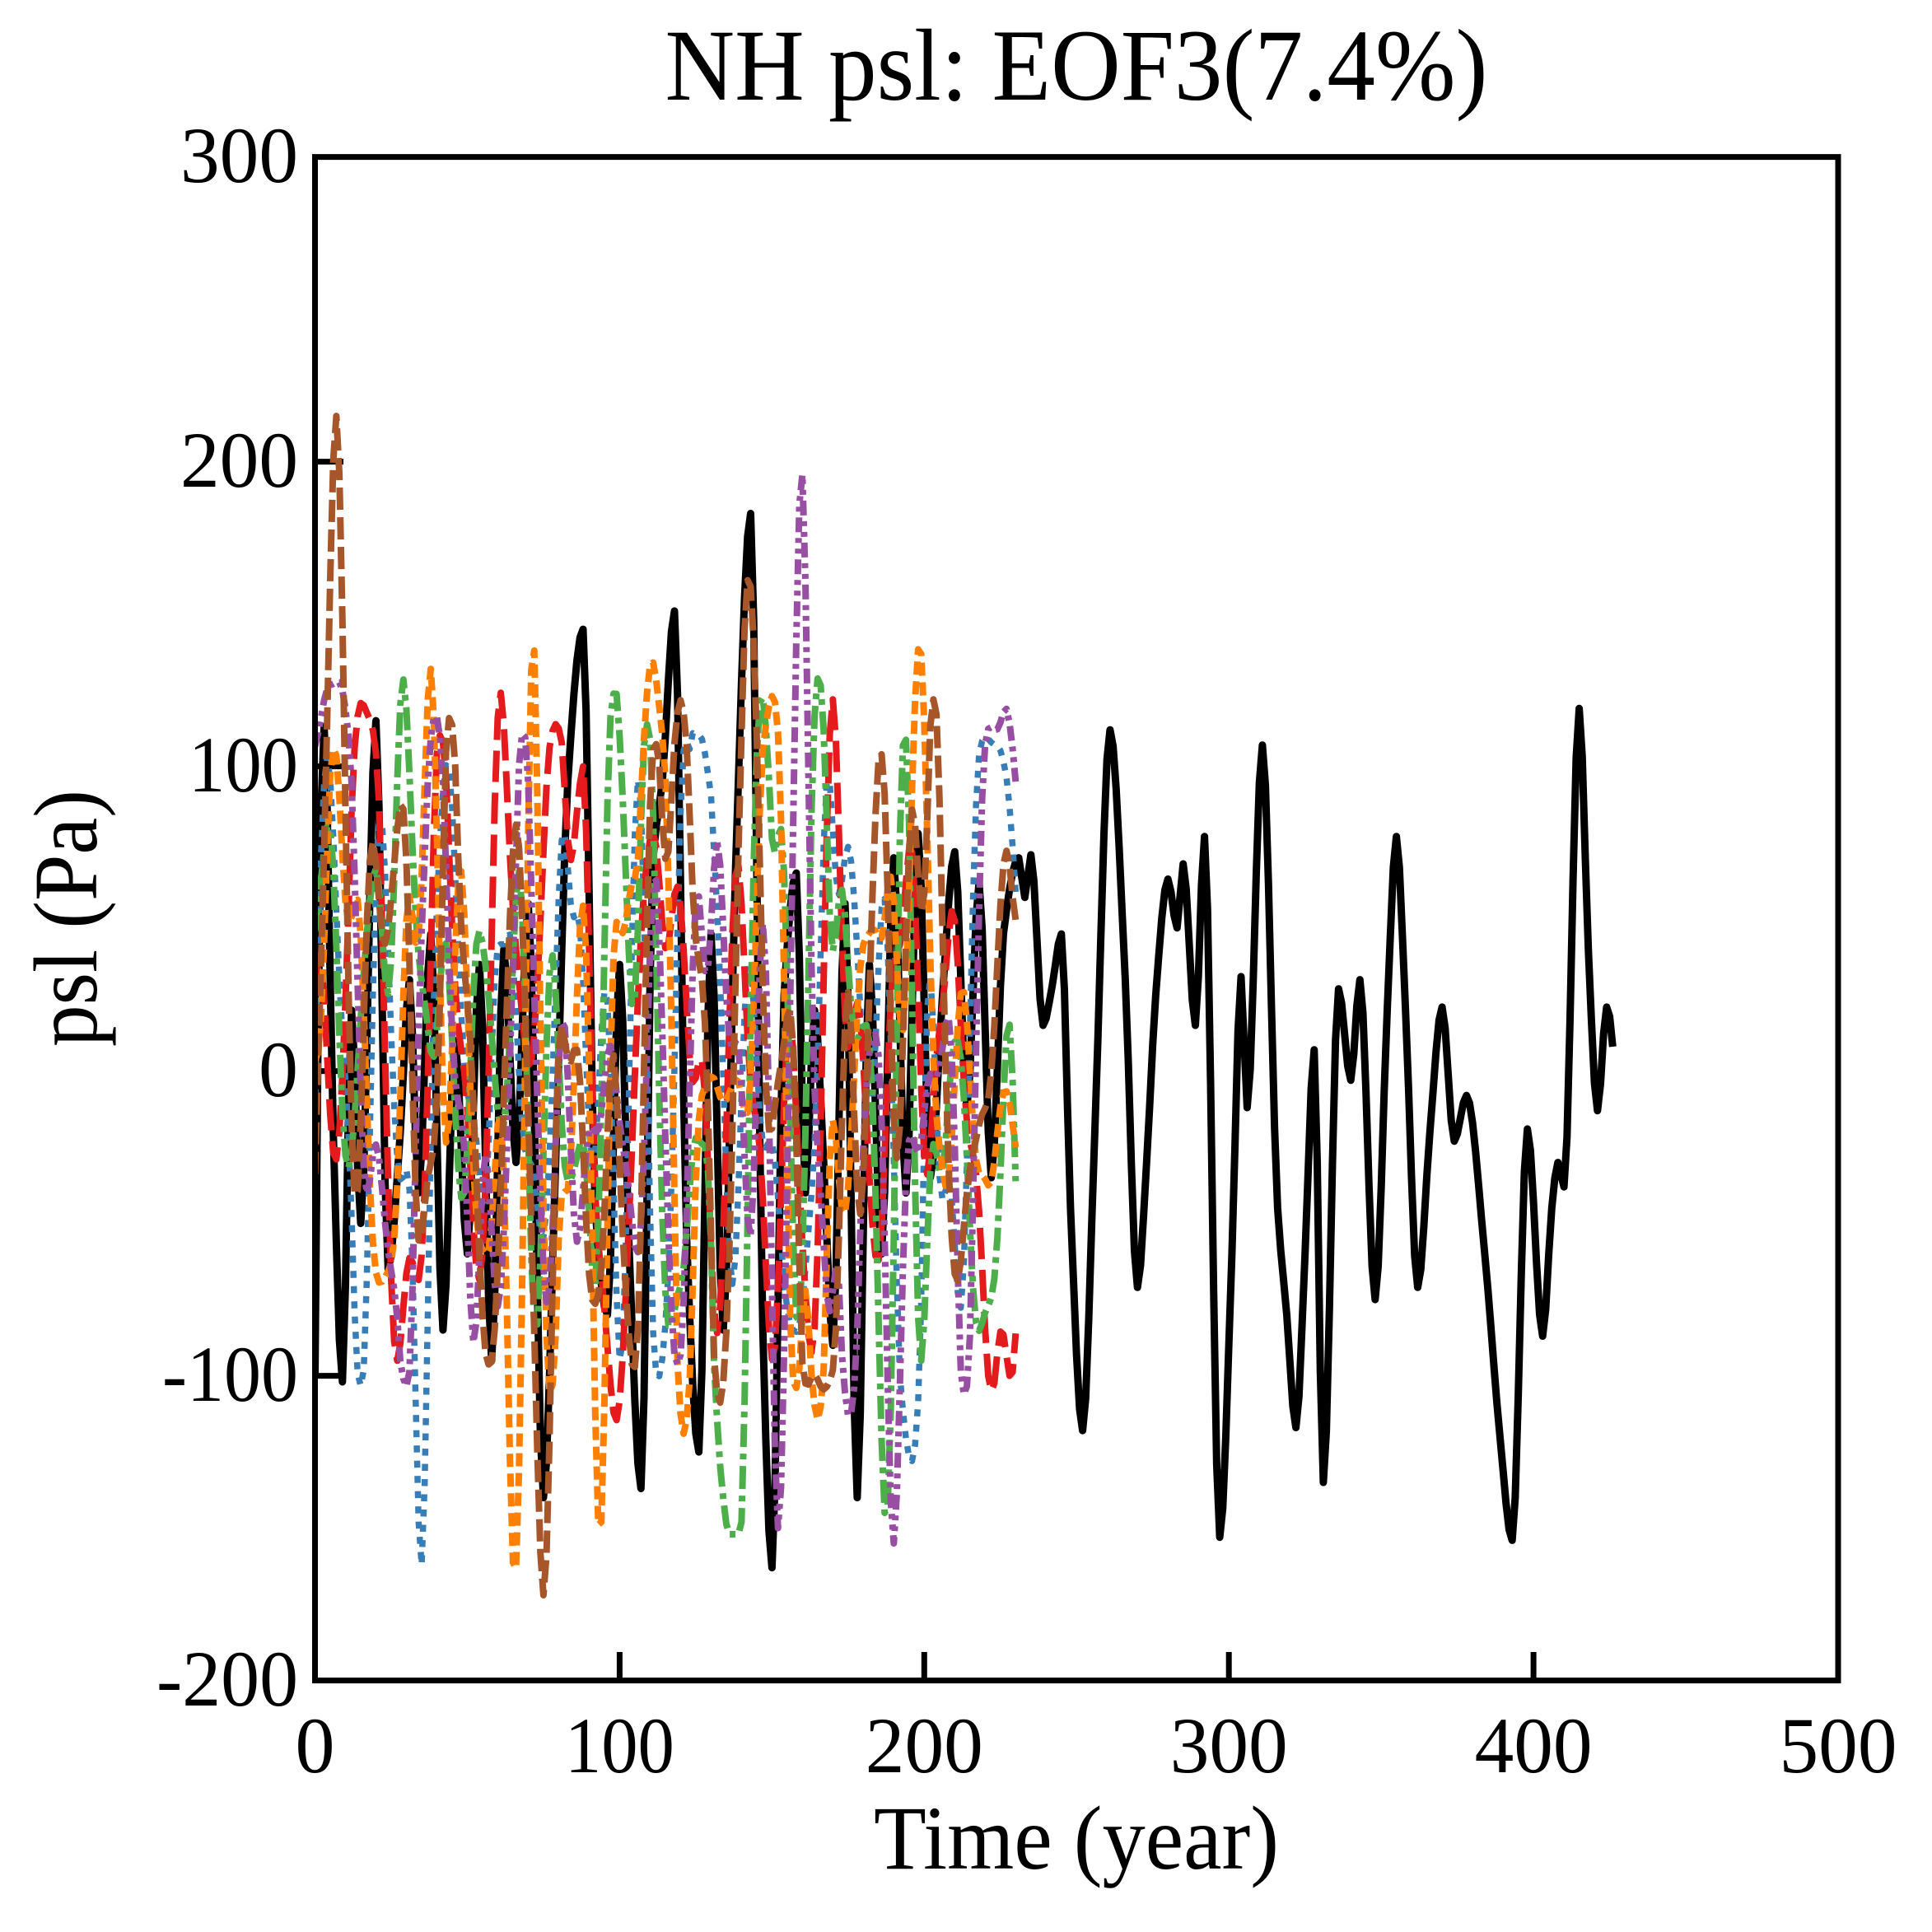 The image size is (1932, 1932). What do you see at coordinates (1838, 1745) in the screenshot?
I see `svg-text: 500` at bounding box center [1838, 1745].